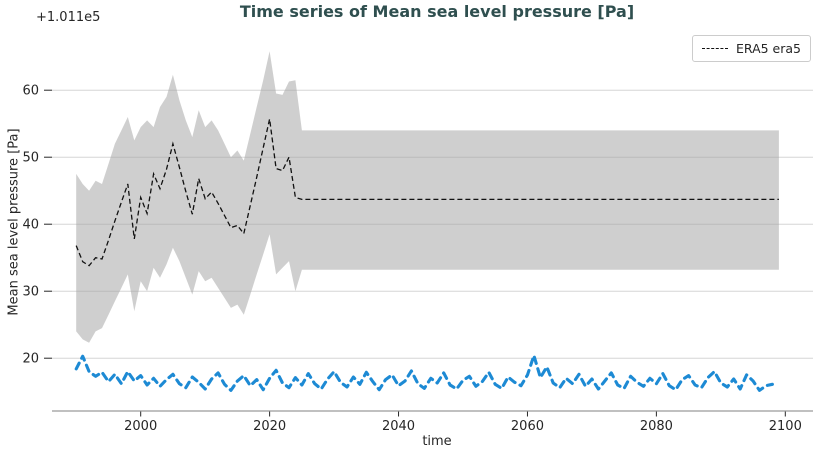 The image size is (816, 455). I want to click on x-tick-label: 2020, so click(269, 426).